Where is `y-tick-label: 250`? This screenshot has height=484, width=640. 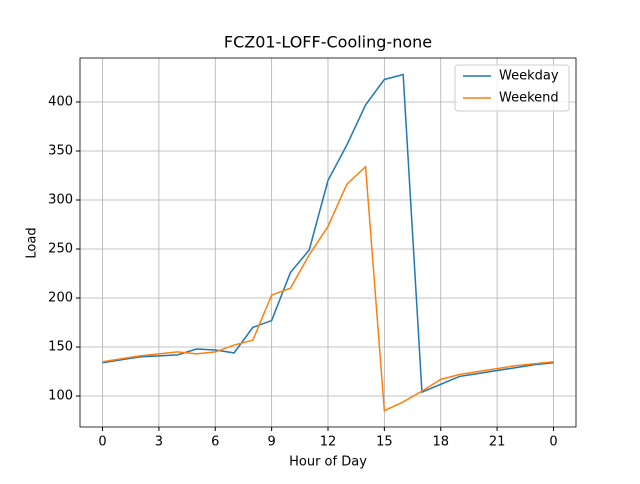
y-tick-label: 250 is located at coordinates (60, 249).